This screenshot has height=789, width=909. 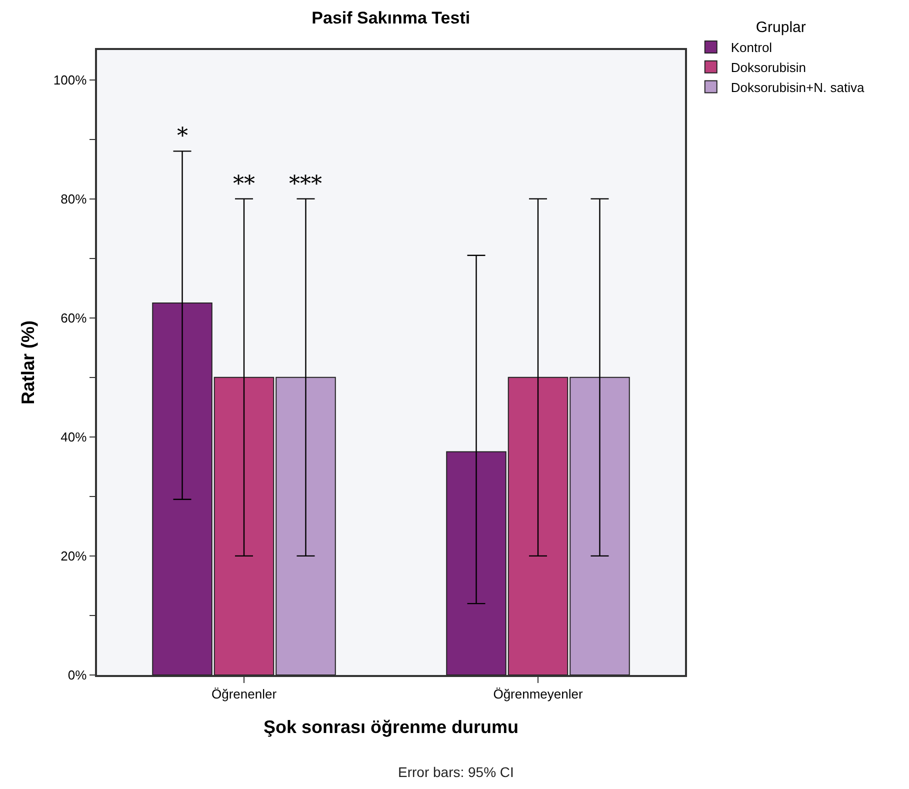 What do you see at coordinates (182, 136) in the screenshot?
I see `annotation: *` at bounding box center [182, 136].